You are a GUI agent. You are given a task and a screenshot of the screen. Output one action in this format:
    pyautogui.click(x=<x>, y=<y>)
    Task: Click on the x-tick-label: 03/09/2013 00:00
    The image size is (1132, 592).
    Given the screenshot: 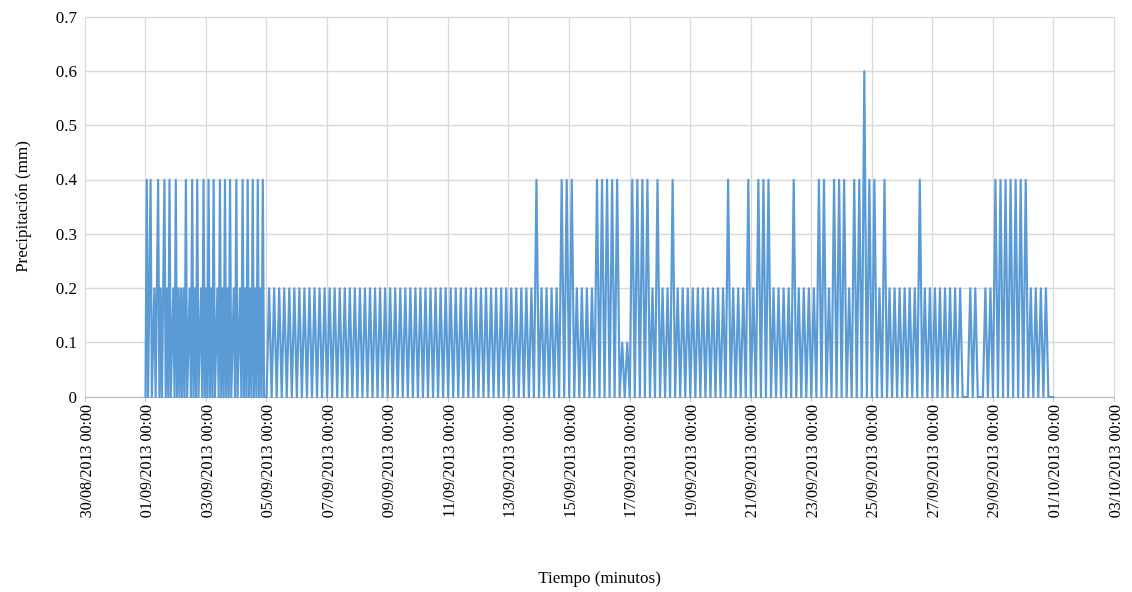 What is the action you would take?
    pyautogui.click(x=206, y=462)
    